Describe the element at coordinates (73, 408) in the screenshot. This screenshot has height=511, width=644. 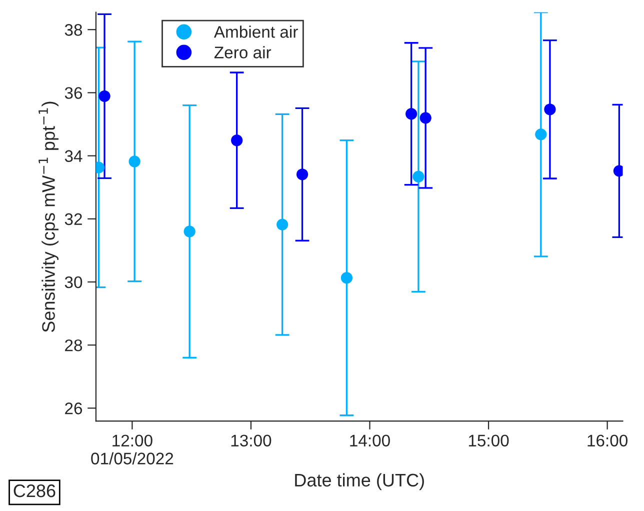
I see `y-tick-label: 26` at that location.